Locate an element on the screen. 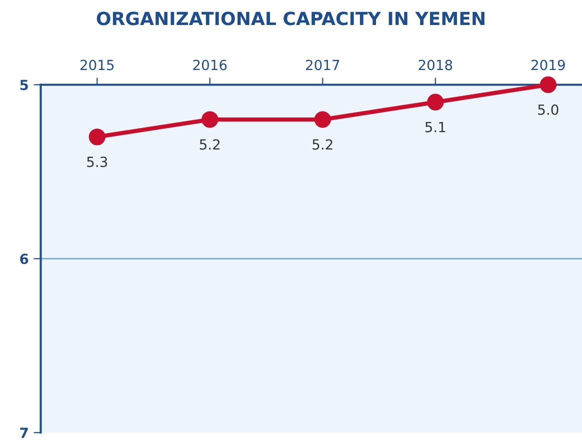 Image resolution: width=582 pixels, height=446 pixels. text: 5.3 is located at coordinates (97, 162).